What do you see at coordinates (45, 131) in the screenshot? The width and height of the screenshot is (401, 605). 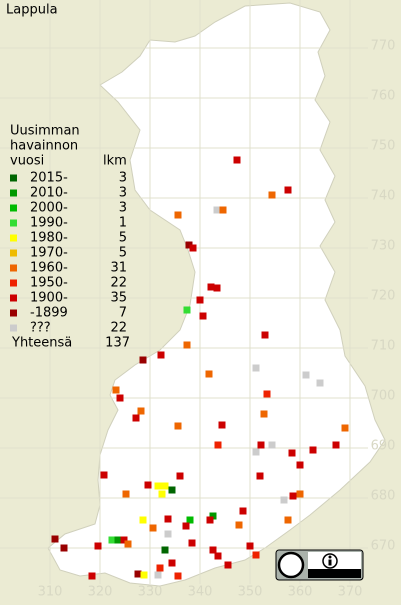 I see `legend-title: Uusimman` at bounding box center [45, 131].